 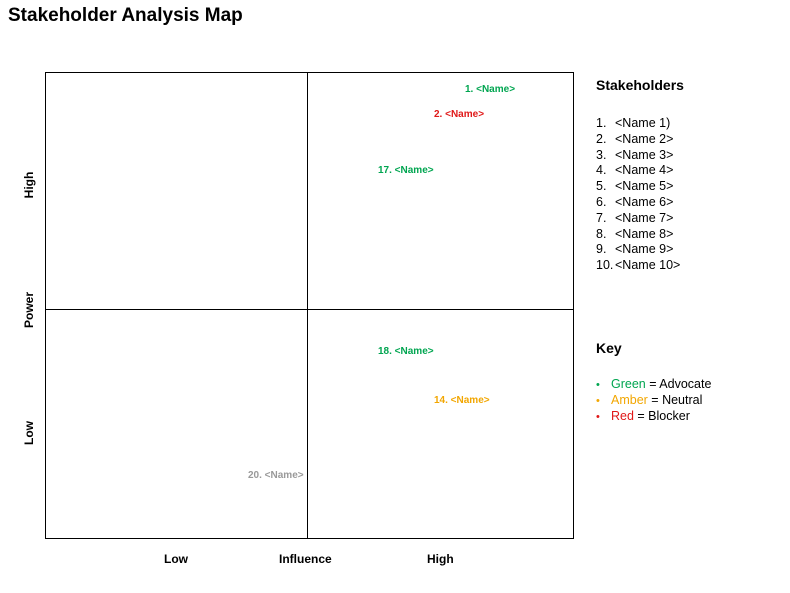 I want to click on list-item: 4. <Name 4>, so click(x=635, y=170).